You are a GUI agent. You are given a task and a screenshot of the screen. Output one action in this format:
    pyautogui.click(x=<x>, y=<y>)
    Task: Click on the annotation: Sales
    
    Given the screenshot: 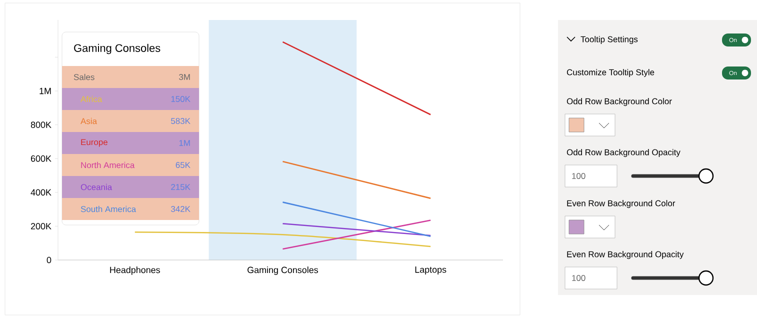 What is the action you would take?
    pyautogui.click(x=84, y=77)
    